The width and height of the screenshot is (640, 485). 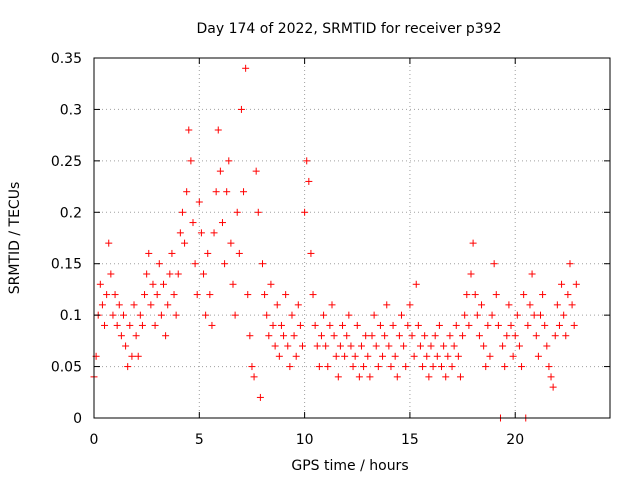 I want to click on x-tick-label: 10, so click(x=305, y=440).